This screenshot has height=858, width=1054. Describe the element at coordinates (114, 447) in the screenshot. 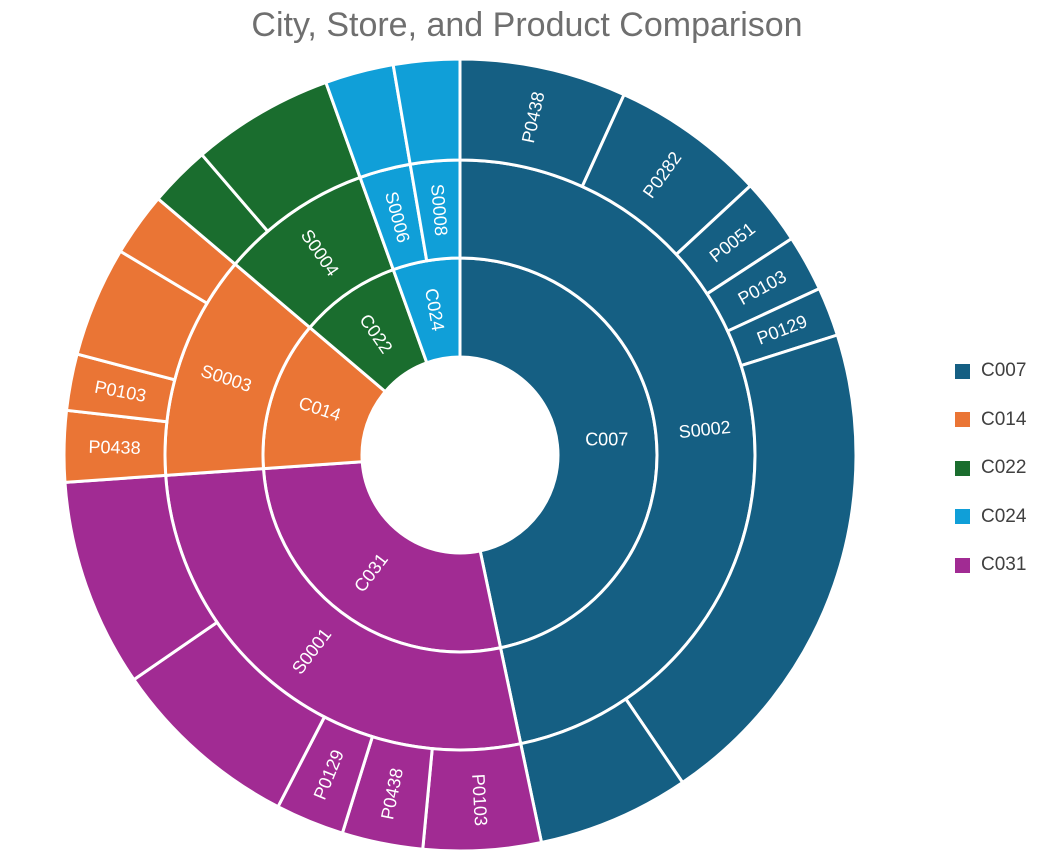

I see `product-label-12: P0438` at that location.